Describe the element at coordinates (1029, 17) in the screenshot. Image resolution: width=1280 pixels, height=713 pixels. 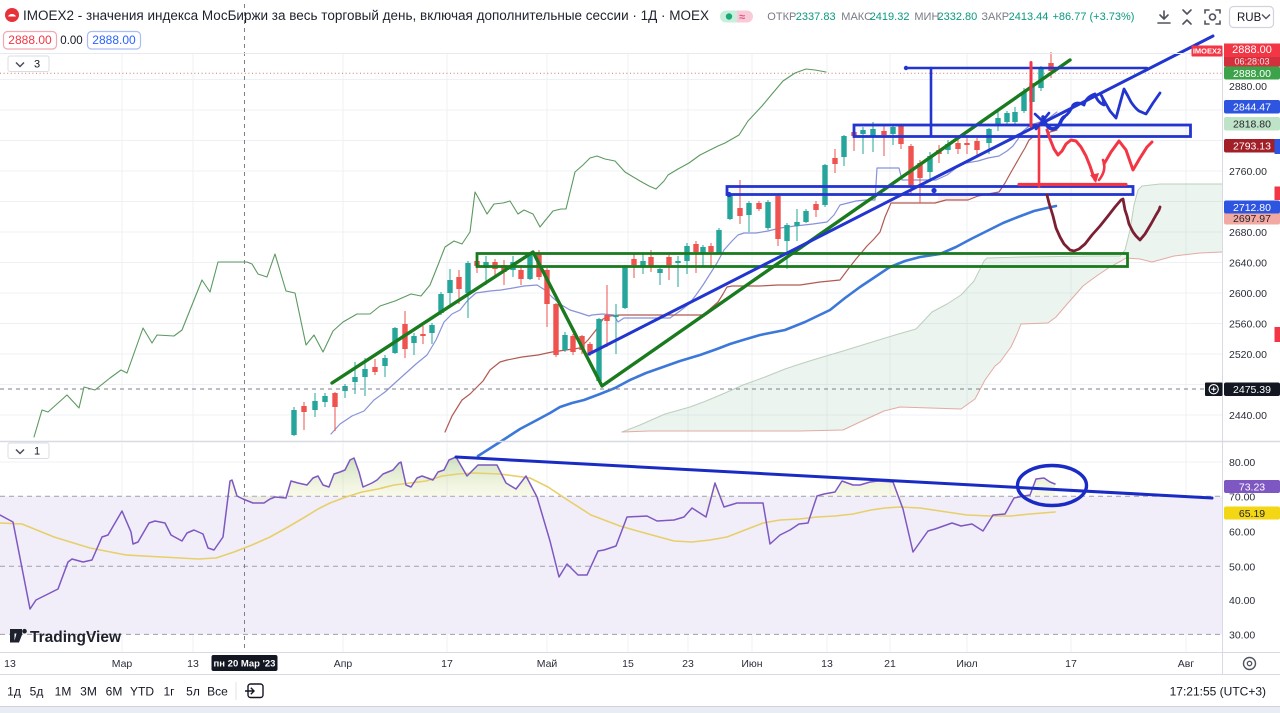
I see `svg-text: 2413.44` at that location.